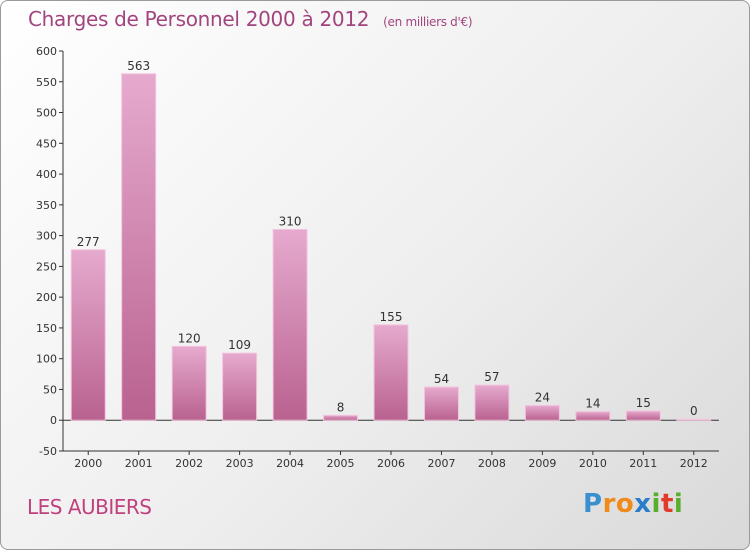 This screenshot has height=550, width=750. Describe the element at coordinates (290, 463) in the screenshot. I see `x-tick-label-2004: 2004` at that location.